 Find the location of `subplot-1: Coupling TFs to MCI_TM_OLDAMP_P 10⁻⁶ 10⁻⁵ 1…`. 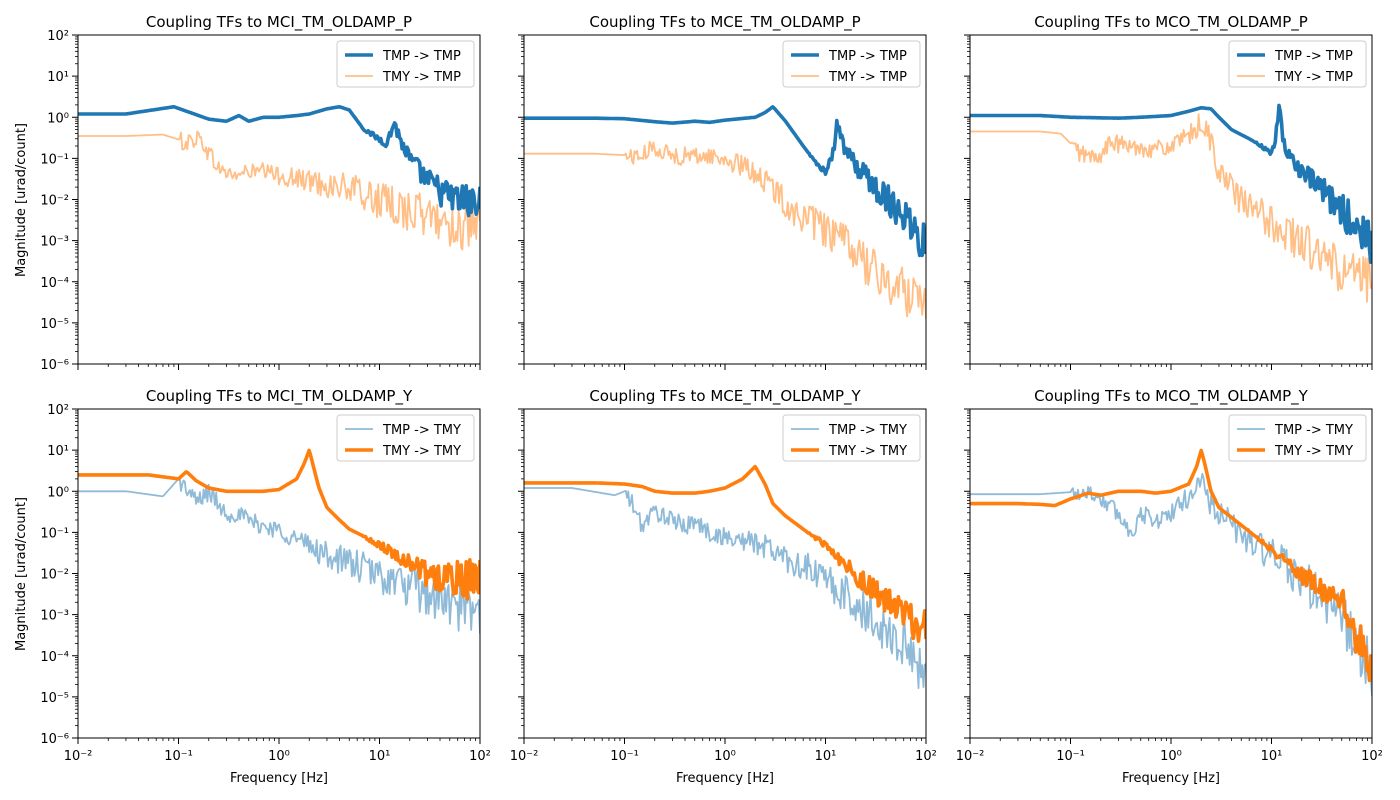

subplot-1: Coupling TFs to MCI_TM_OLDAMP_P 10⁻⁶ 10⁻⁵ 1… is located at coordinates (260, 193).